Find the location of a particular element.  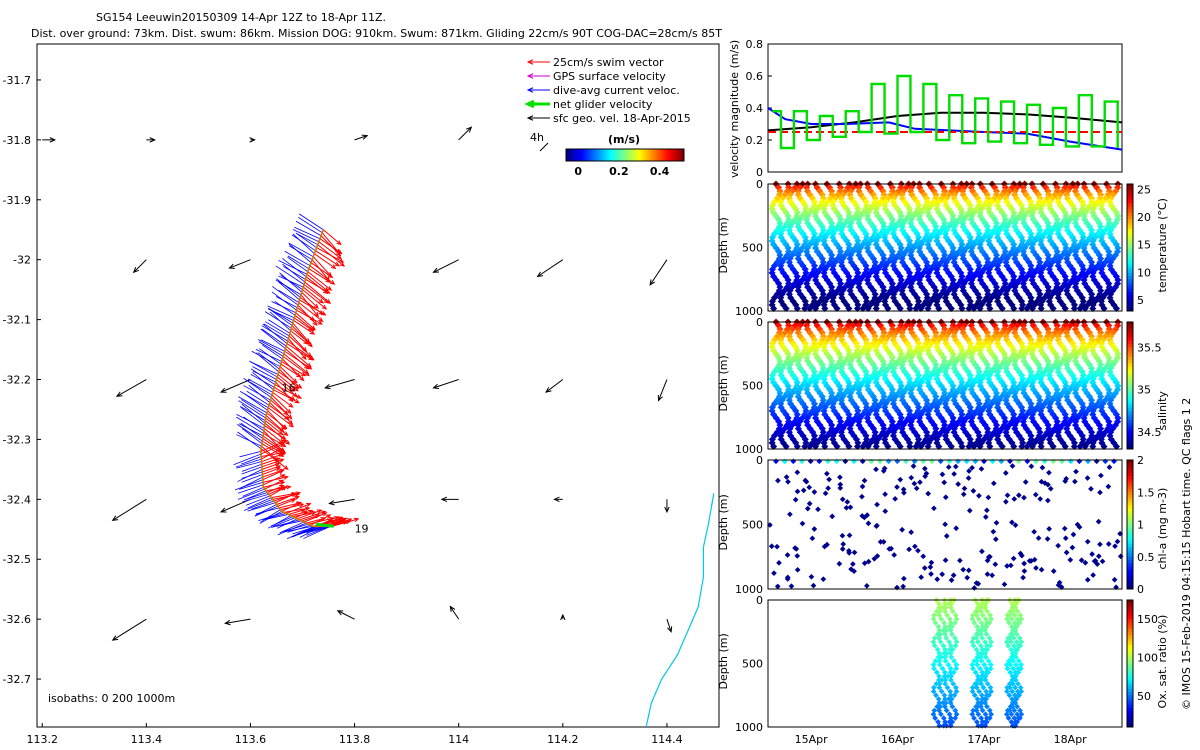

map-x-tick-label: 113.6 is located at coordinates (251, 739).